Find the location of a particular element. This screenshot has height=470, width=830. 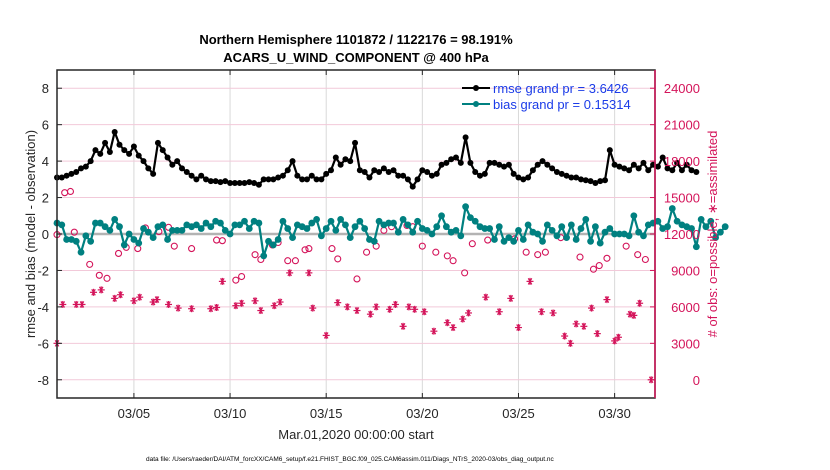

y-tick-label: 4 is located at coordinates (45, 161).